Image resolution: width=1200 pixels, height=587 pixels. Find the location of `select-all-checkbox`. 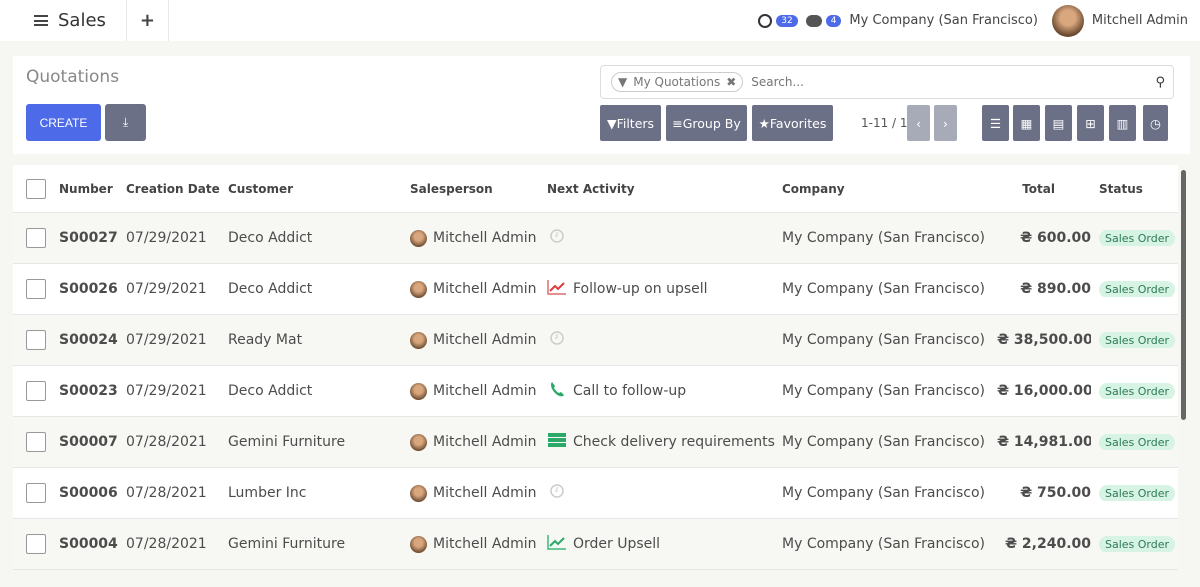

select-all-checkbox is located at coordinates (36, 188).